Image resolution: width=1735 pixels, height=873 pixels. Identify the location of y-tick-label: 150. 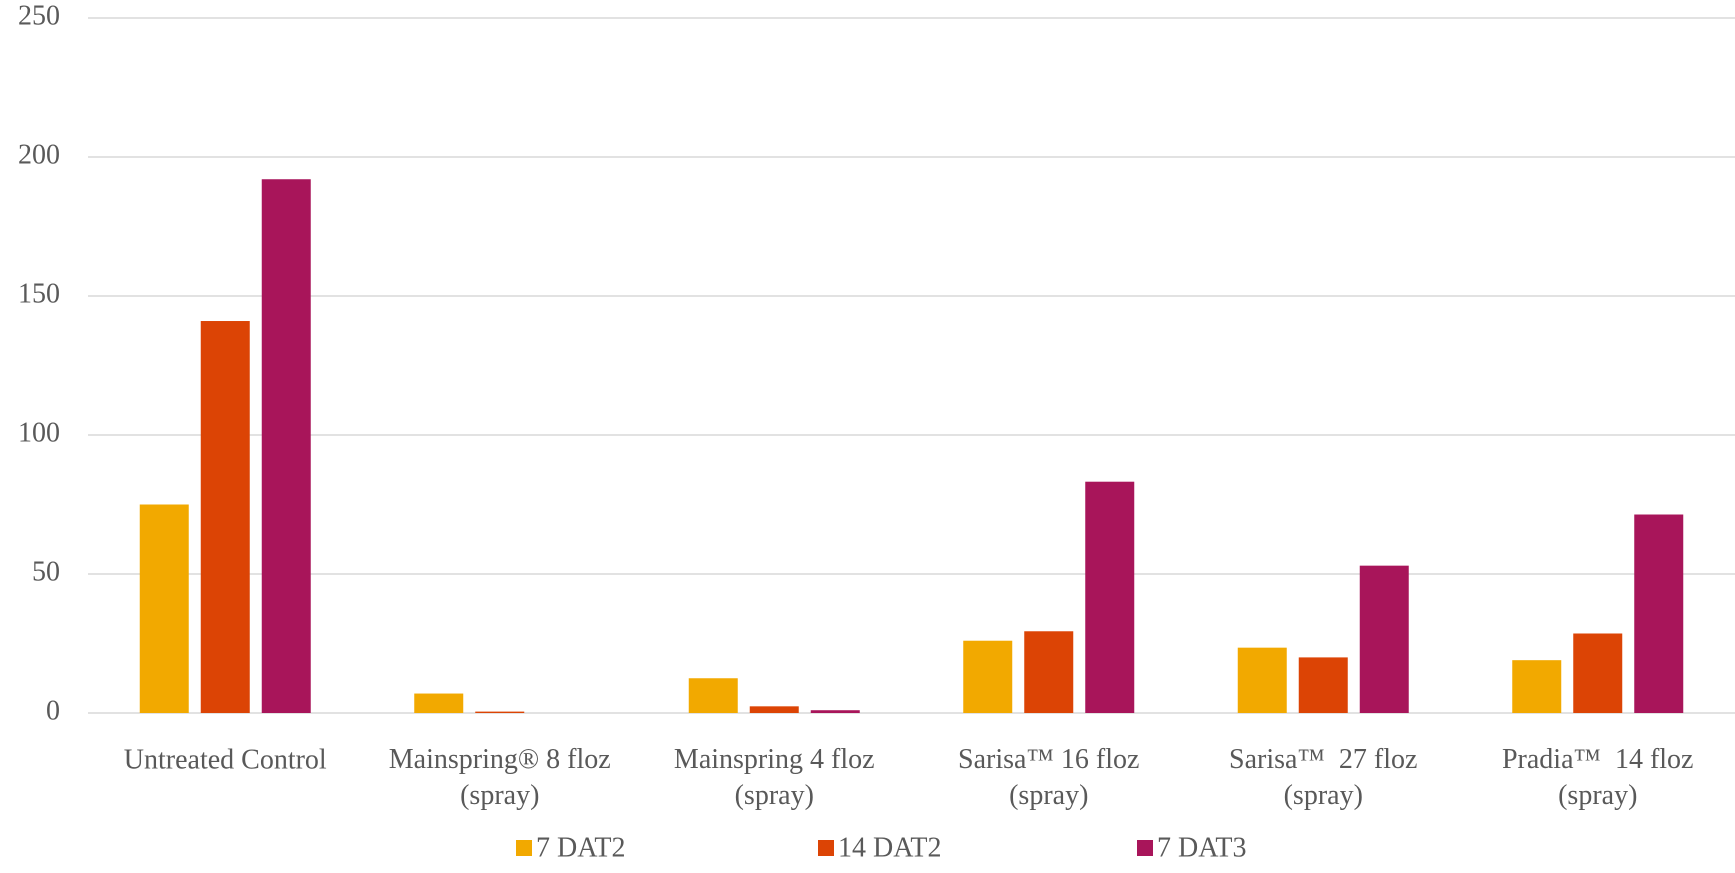
(39, 293).